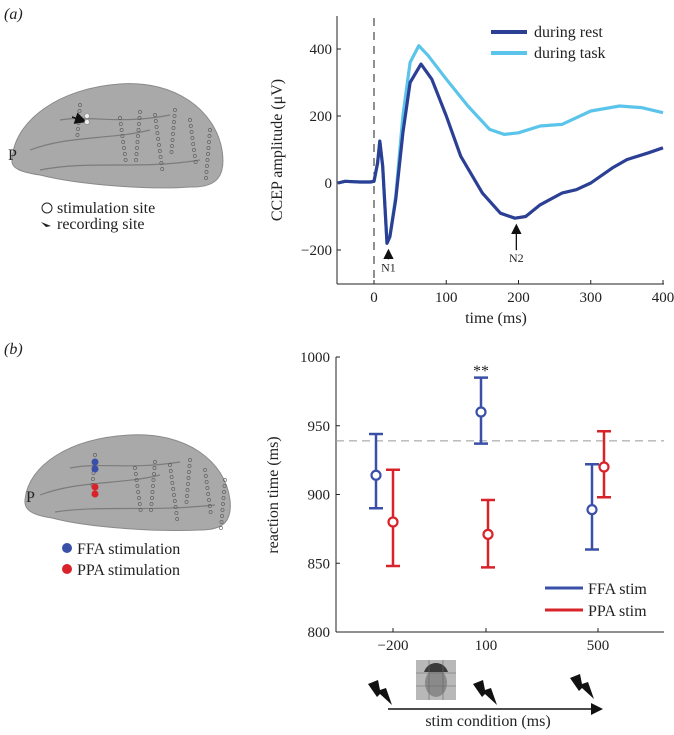 The height and width of the screenshot is (735, 674). Describe the element at coordinates (487, 721) in the screenshot. I see `timeline-label: stim condition (ms)` at that location.